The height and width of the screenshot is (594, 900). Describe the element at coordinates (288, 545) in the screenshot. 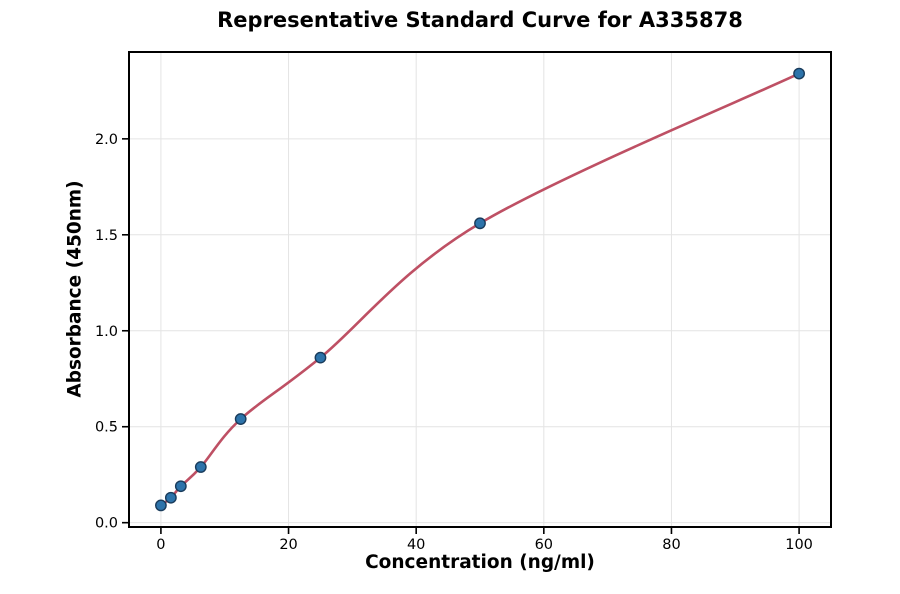

I see `x-tick-label: 20` at that location.